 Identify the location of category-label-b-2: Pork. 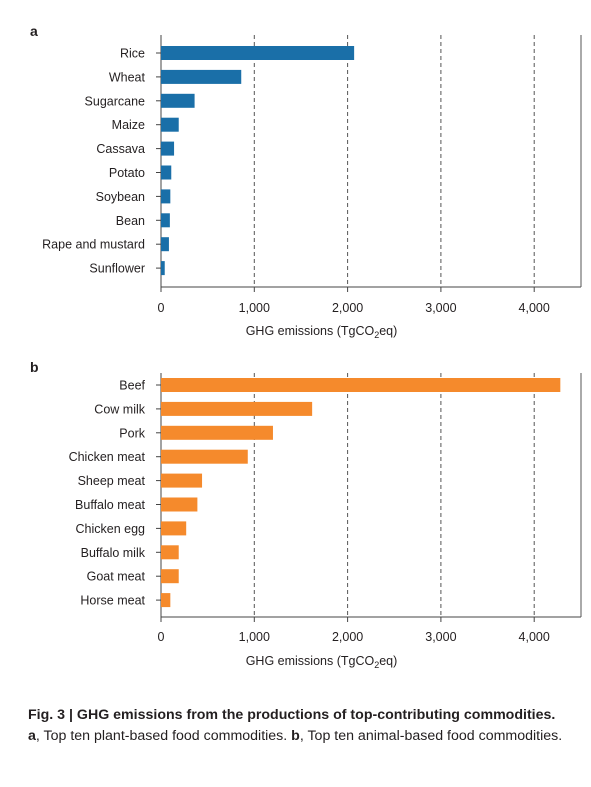
(132, 433).